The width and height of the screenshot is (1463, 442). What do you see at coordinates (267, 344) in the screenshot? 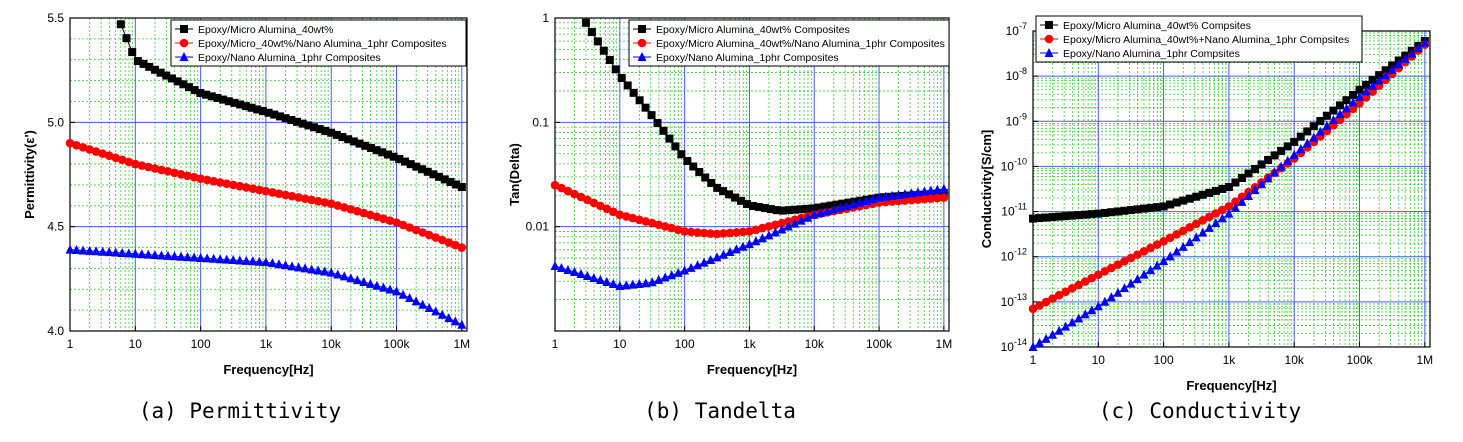
I see `x-tick-label: 1k` at bounding box center [267, 344].